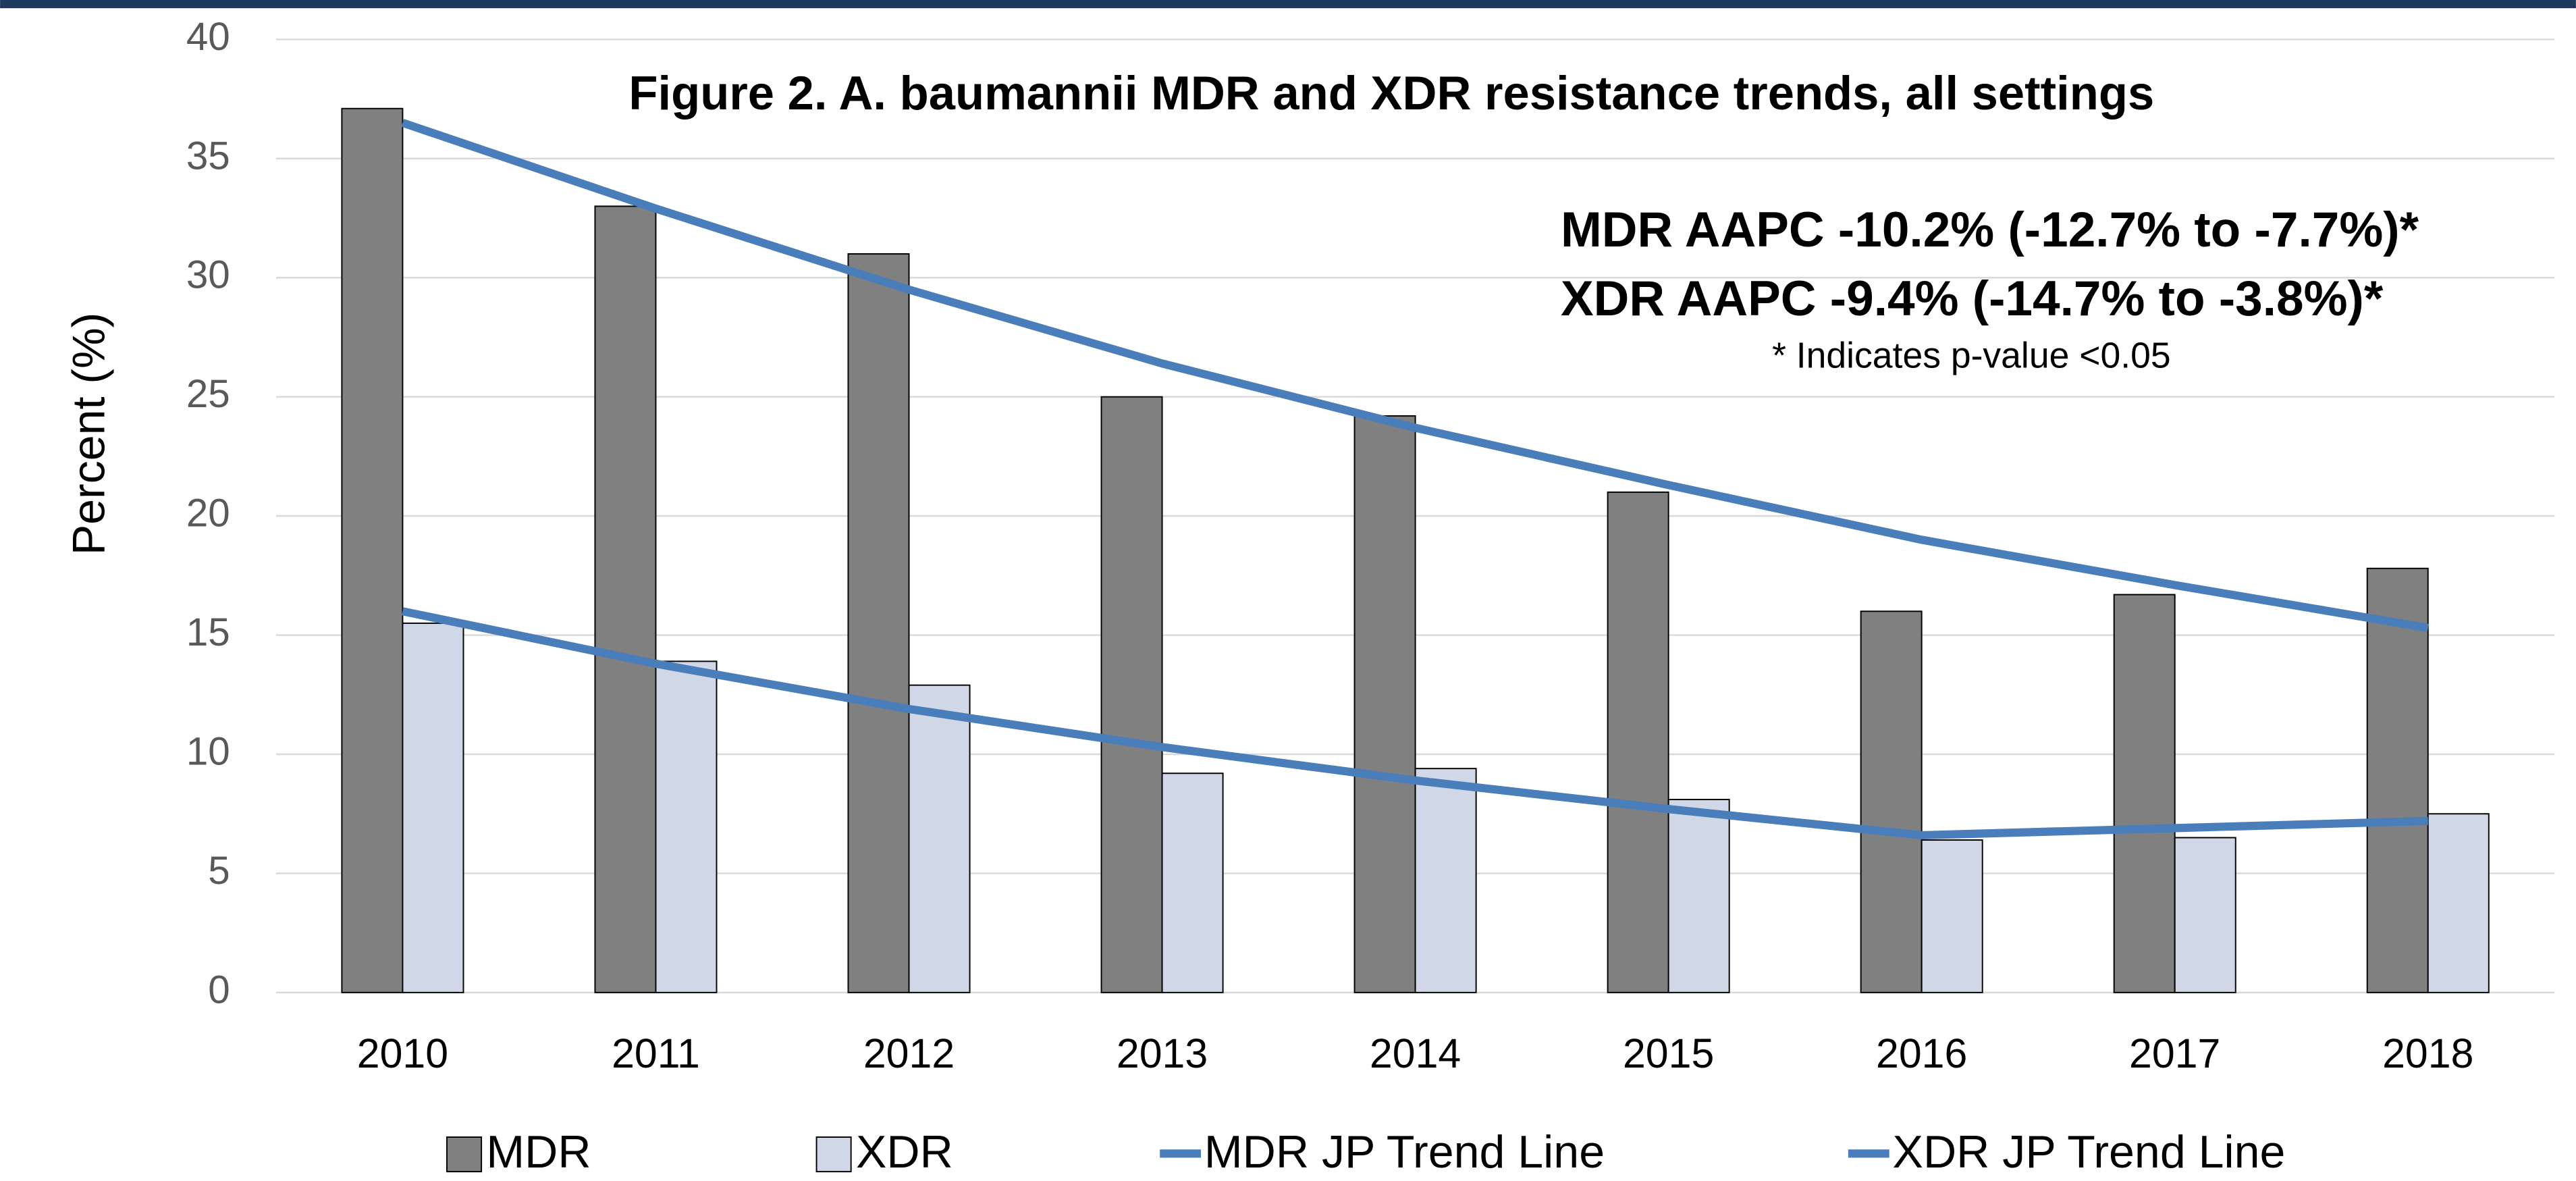 This screenshot has width=2576, height=1181. Describe the element at coordinates (1405, 1152) in the screenshot. I see `legend-label: MDR JP Trend Line` at that location.